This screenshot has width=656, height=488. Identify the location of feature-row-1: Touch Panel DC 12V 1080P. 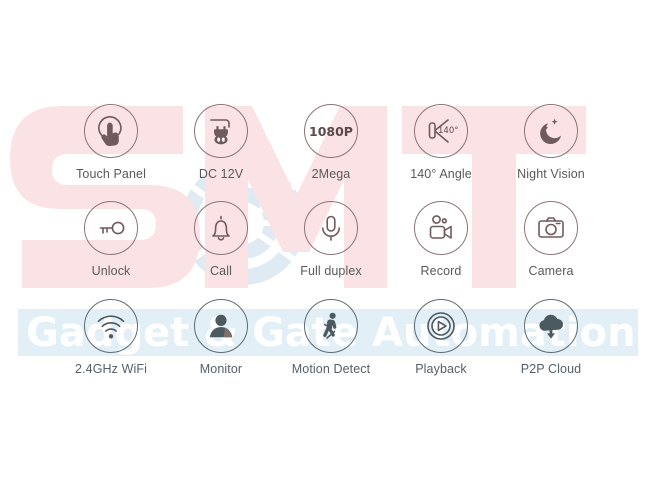
(331, 142).